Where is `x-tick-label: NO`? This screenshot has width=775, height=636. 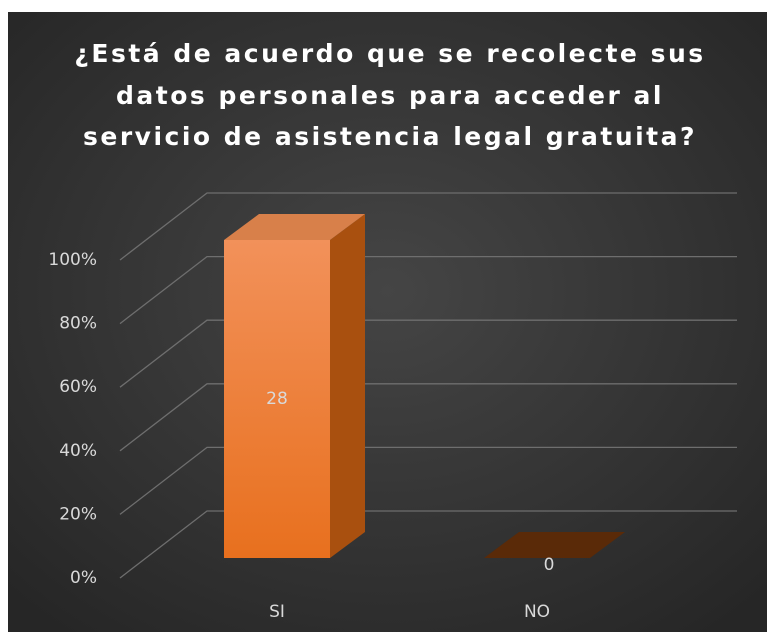 x-tick-label: NO is located at coordinates (537, 612).